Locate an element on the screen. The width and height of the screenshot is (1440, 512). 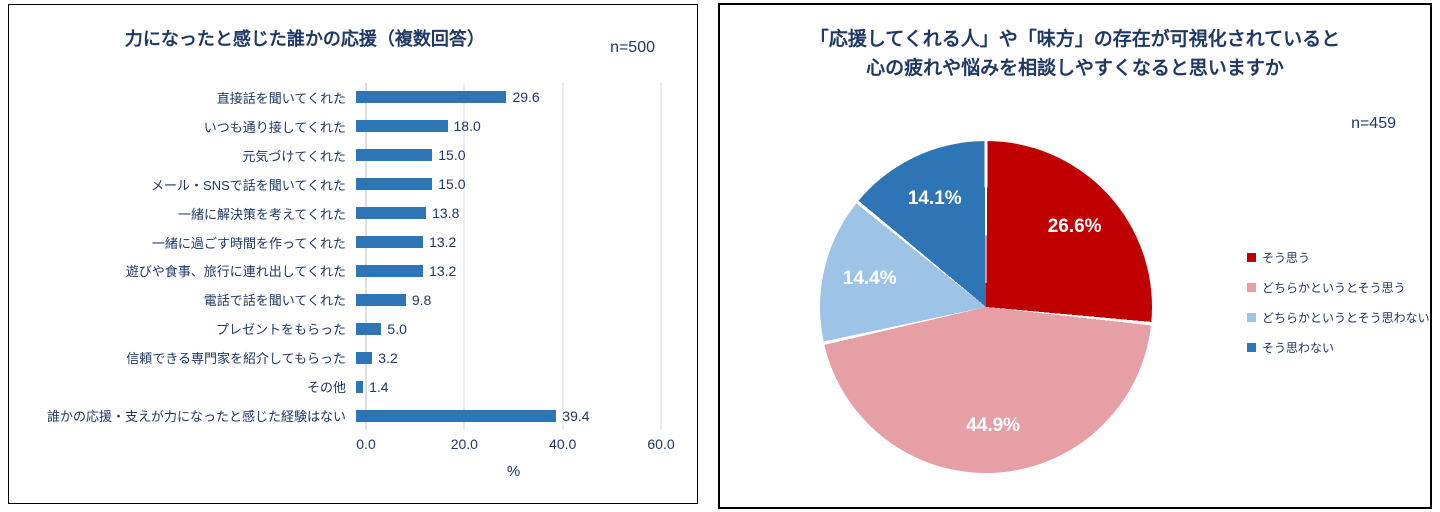
bar-category-label: 一緒に解決策を考えてくれた is located at coordinates (262, 214).